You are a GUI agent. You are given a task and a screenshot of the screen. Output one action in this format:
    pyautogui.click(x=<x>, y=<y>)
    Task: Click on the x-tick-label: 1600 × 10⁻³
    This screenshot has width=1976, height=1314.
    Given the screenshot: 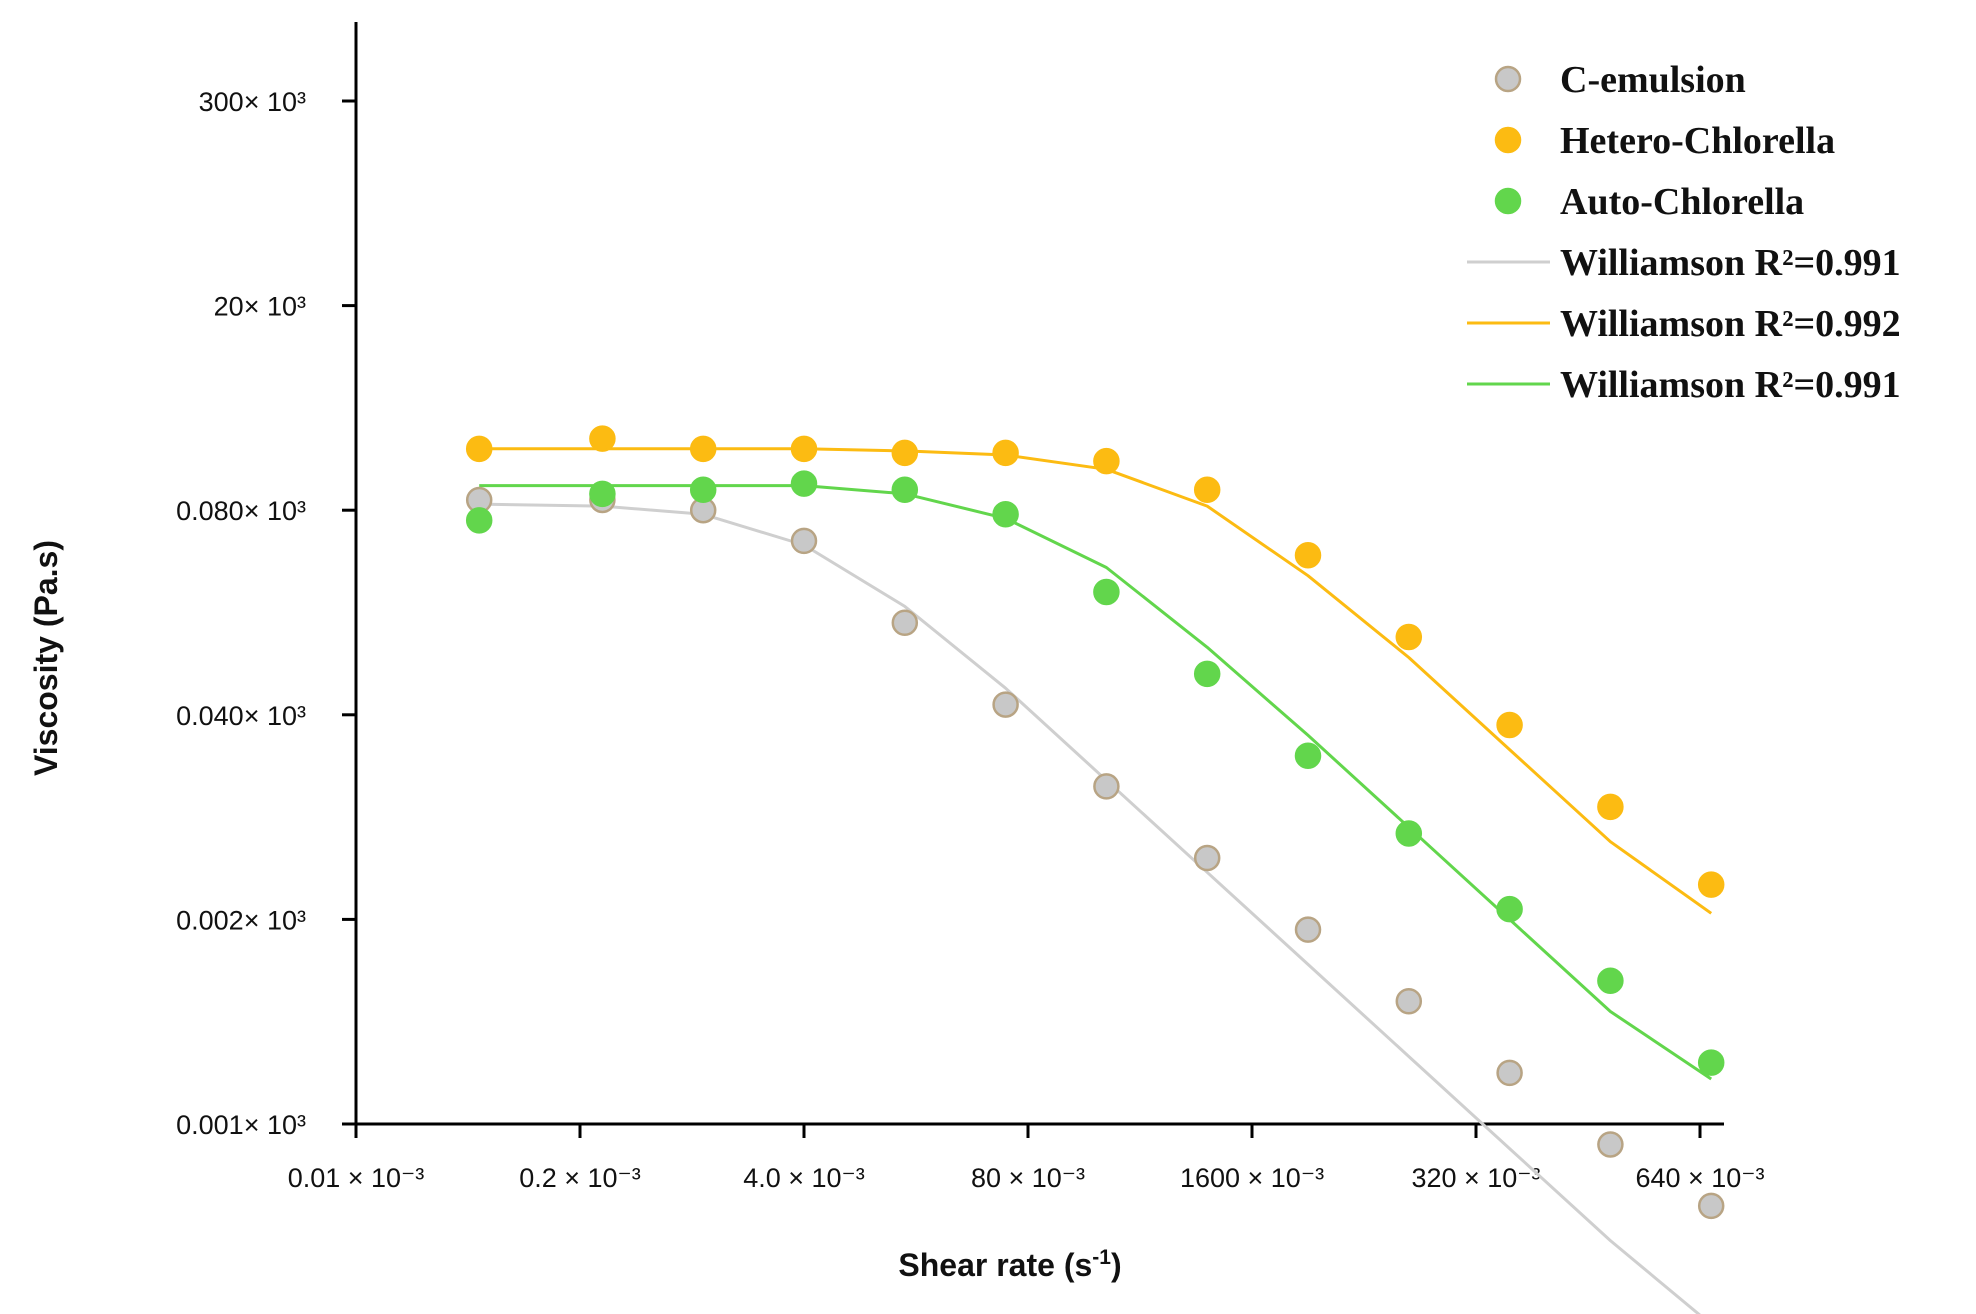 What is the action you would take?
    pyautogui.click(x=1252, y=1178)
    